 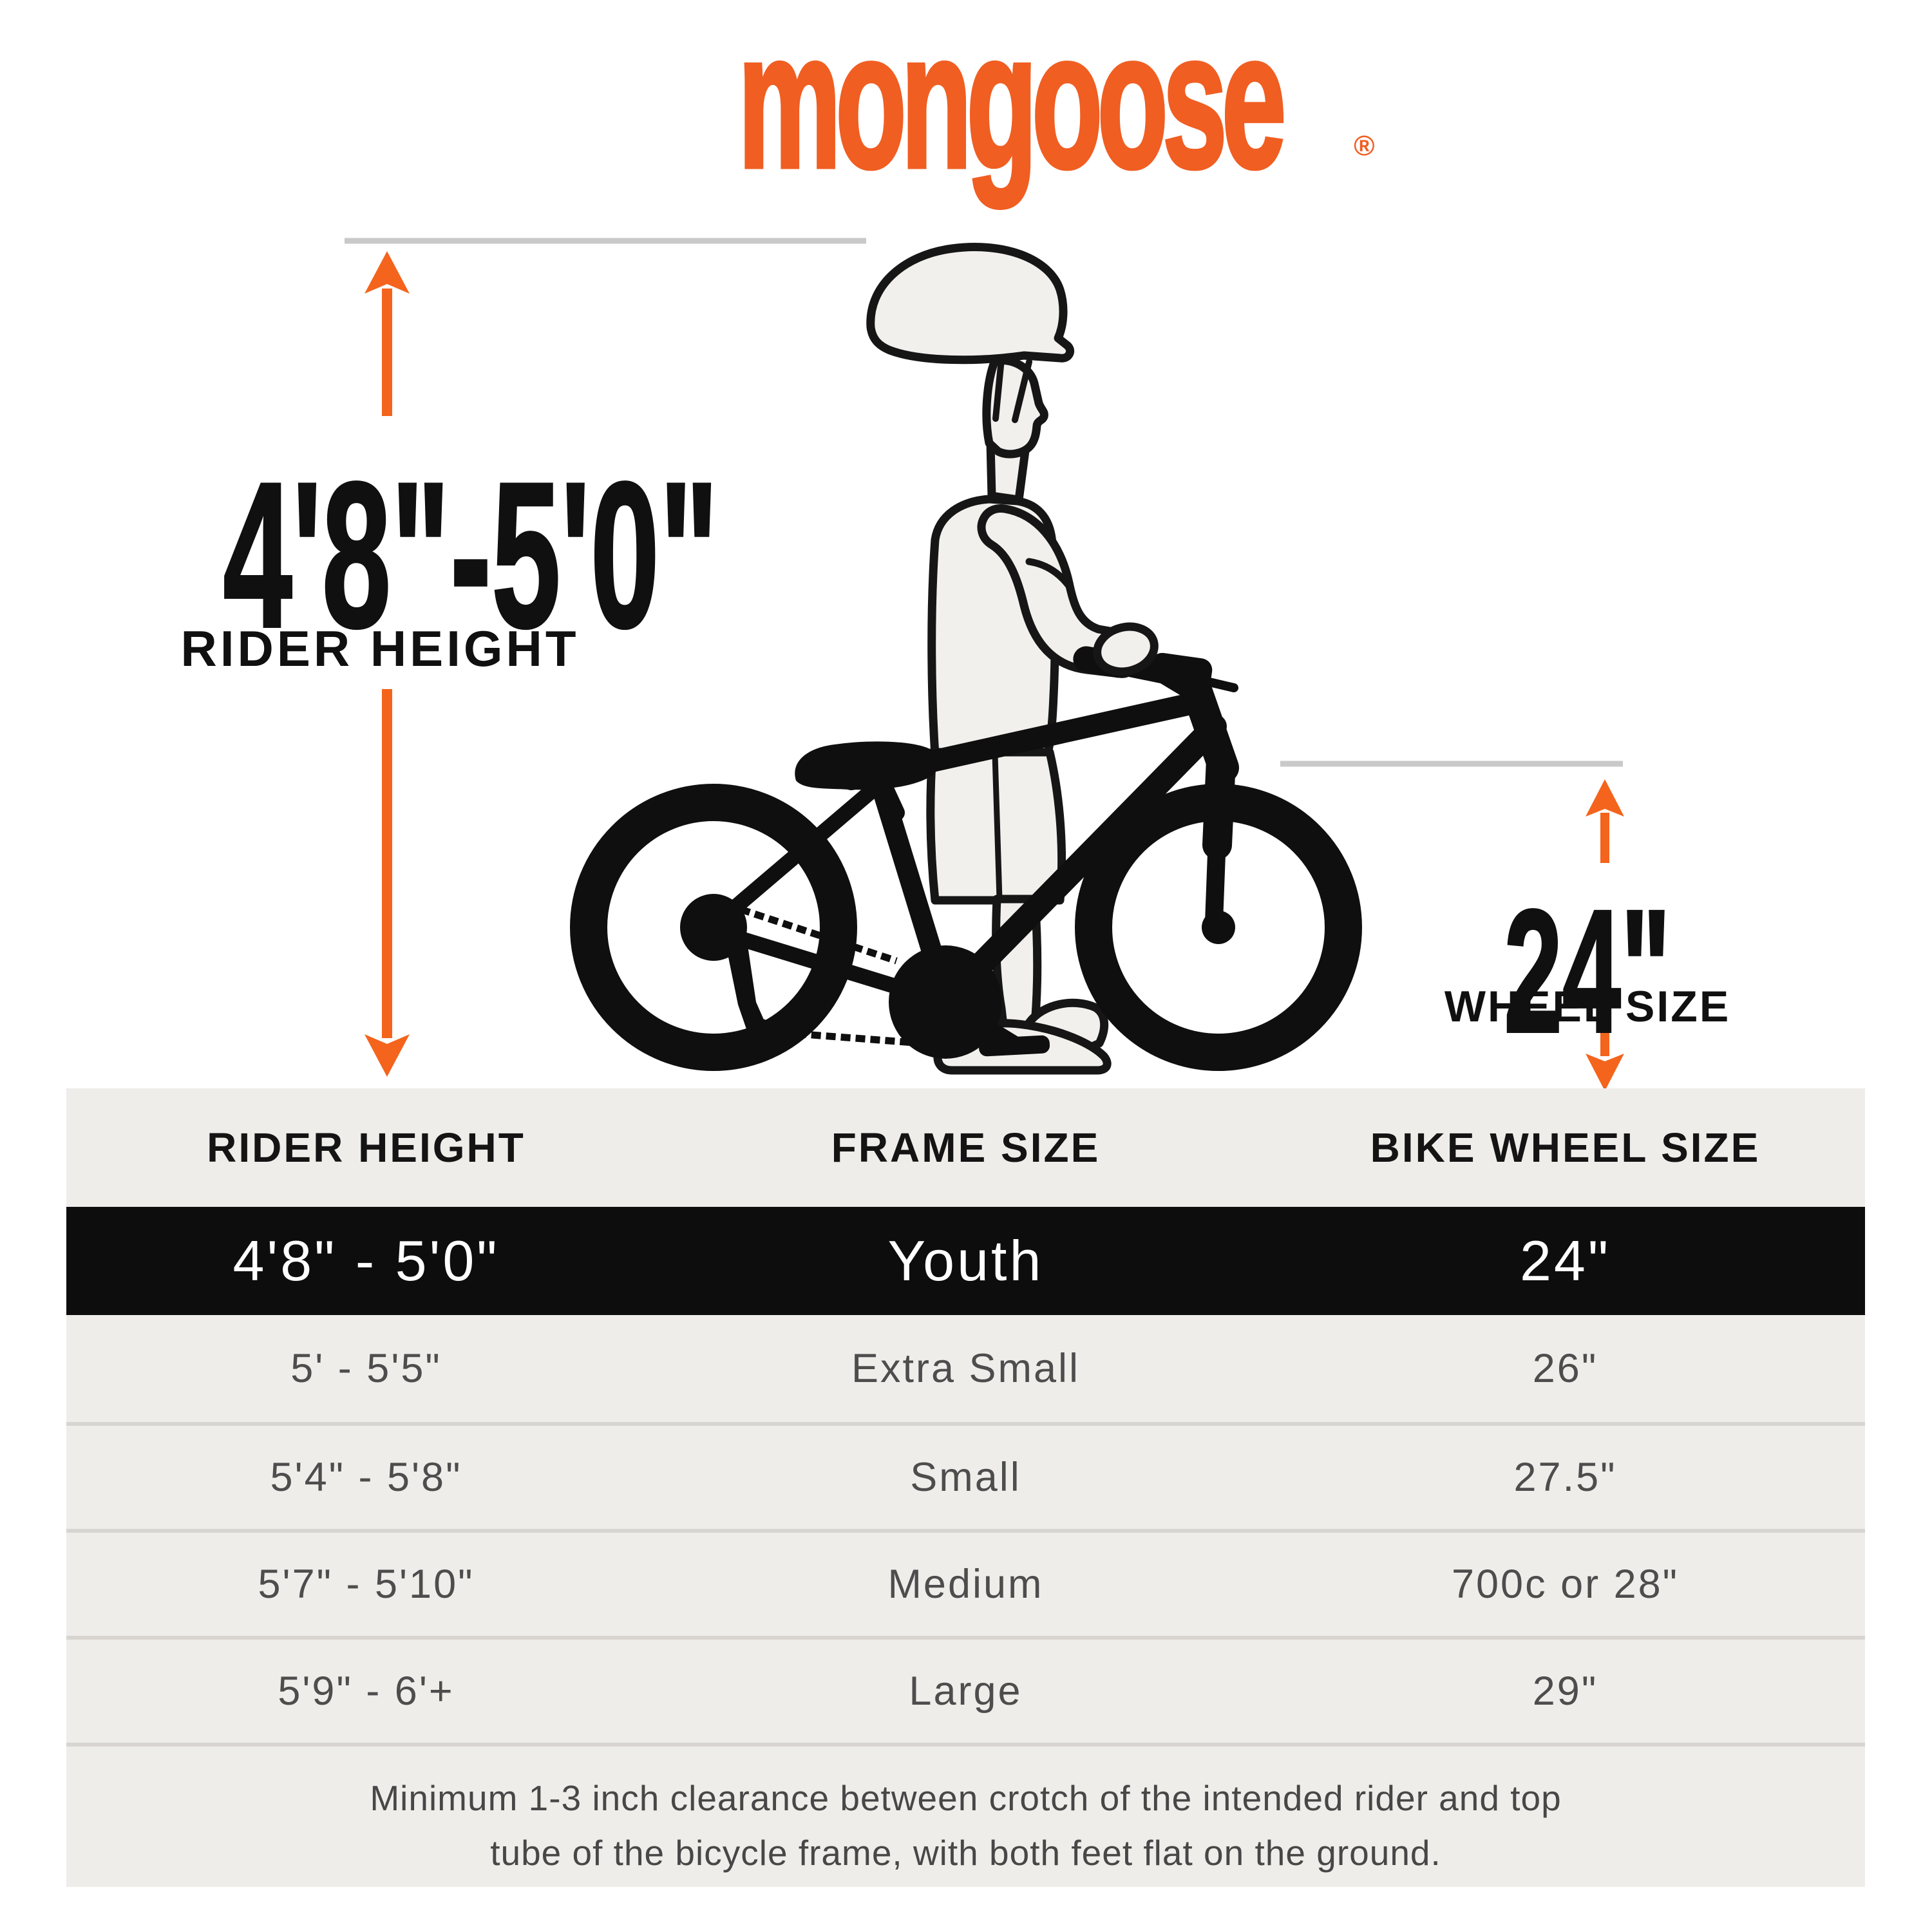 I want to click on cell-rider-height: 4'8" - 5'0", so click(x=366, y=1261).